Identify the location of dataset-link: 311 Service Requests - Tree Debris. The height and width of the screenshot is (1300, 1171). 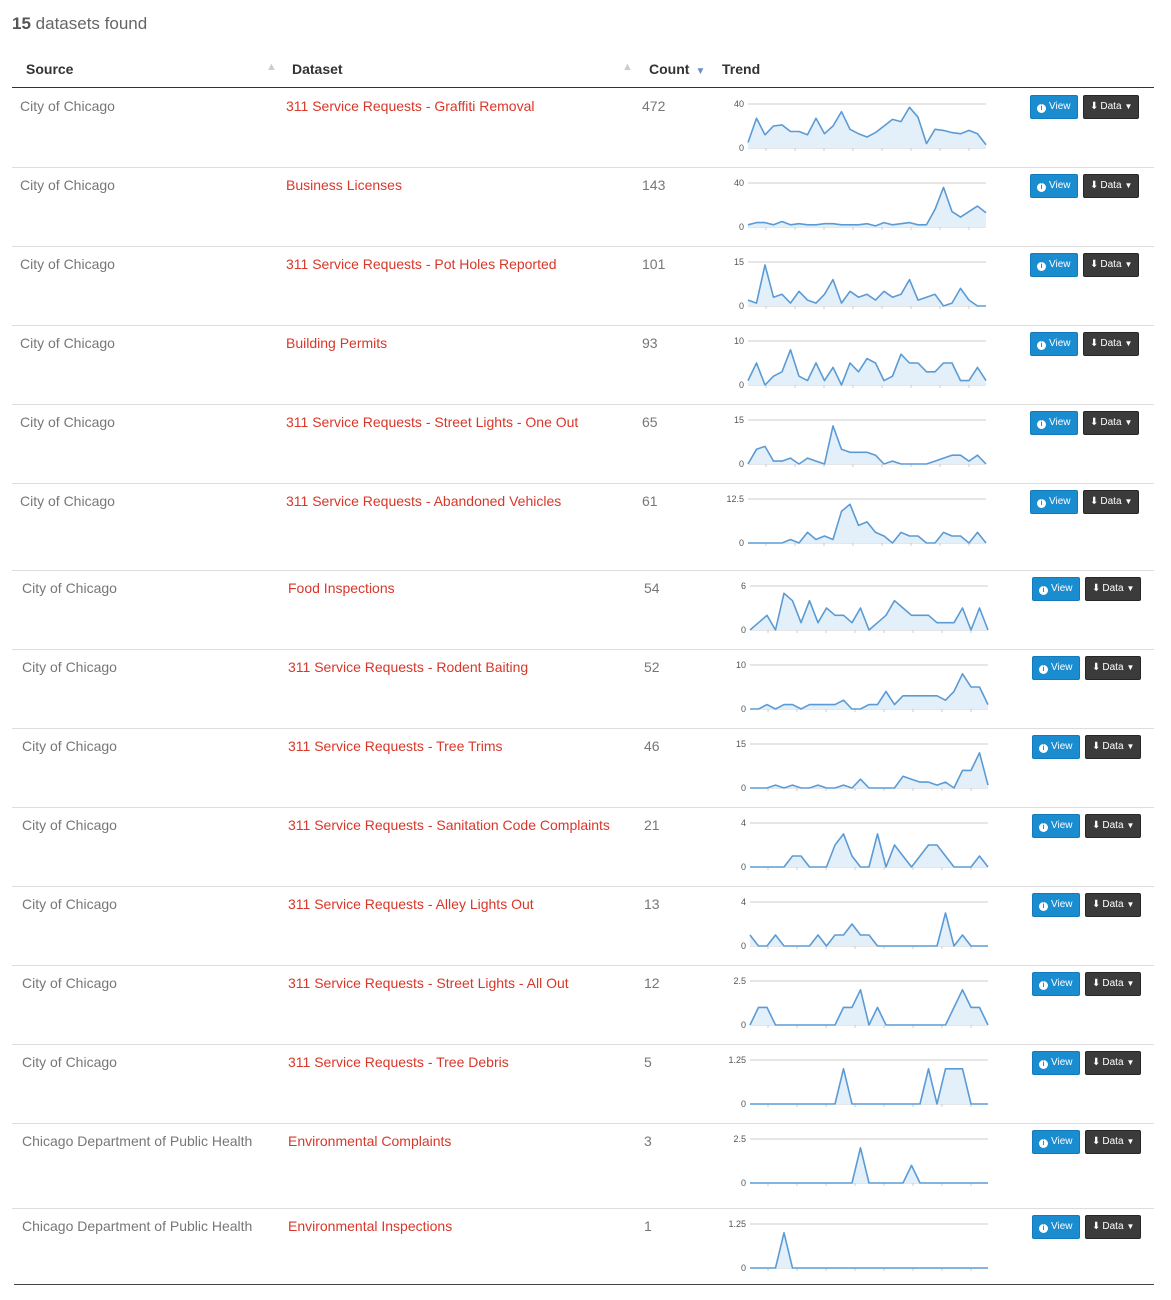
(398, 1062).